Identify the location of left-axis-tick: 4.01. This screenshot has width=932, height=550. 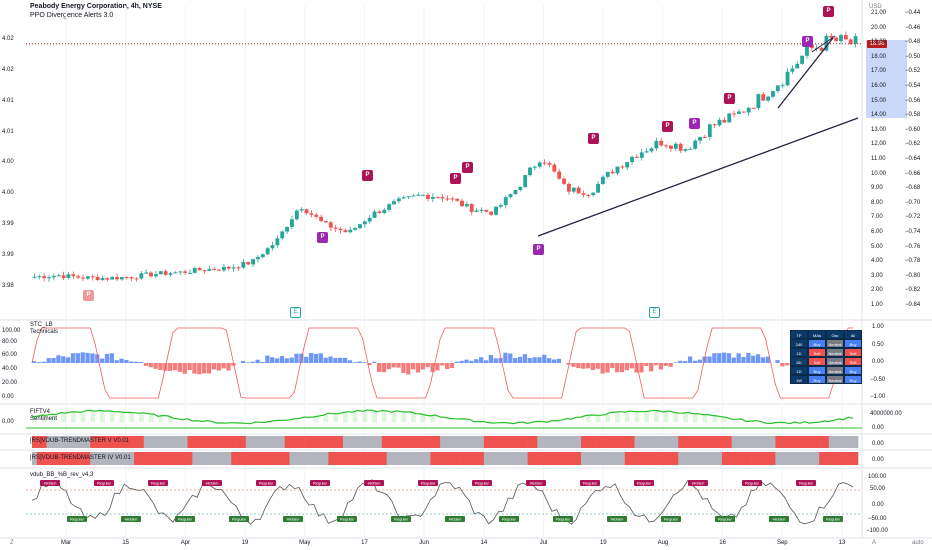
(8, 101).